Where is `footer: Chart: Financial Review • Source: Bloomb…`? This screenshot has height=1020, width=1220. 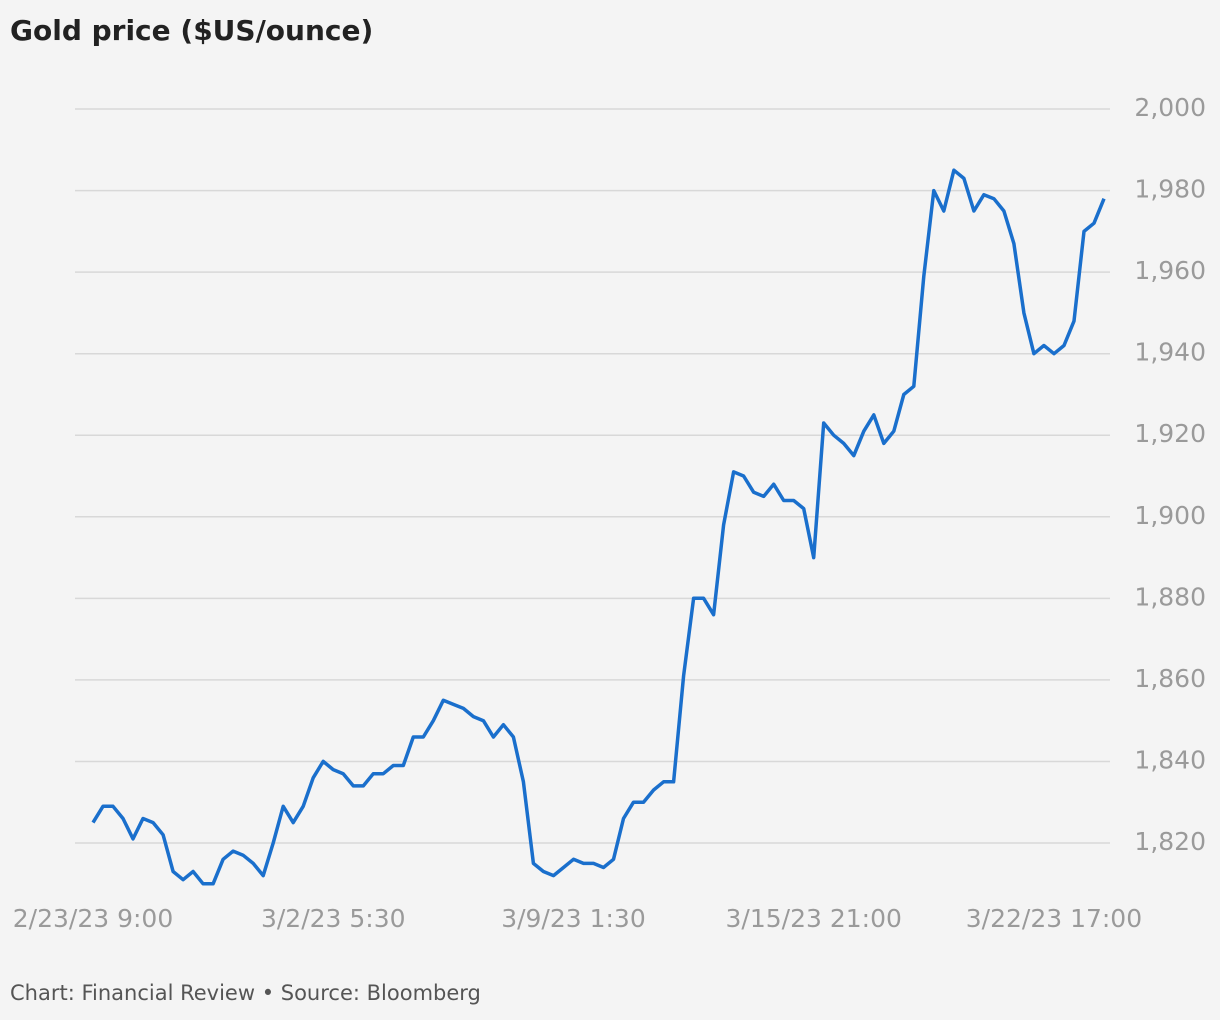
footer: Chart: Financial Review • Source: Bloomb… is located at coordinates (245, 993).